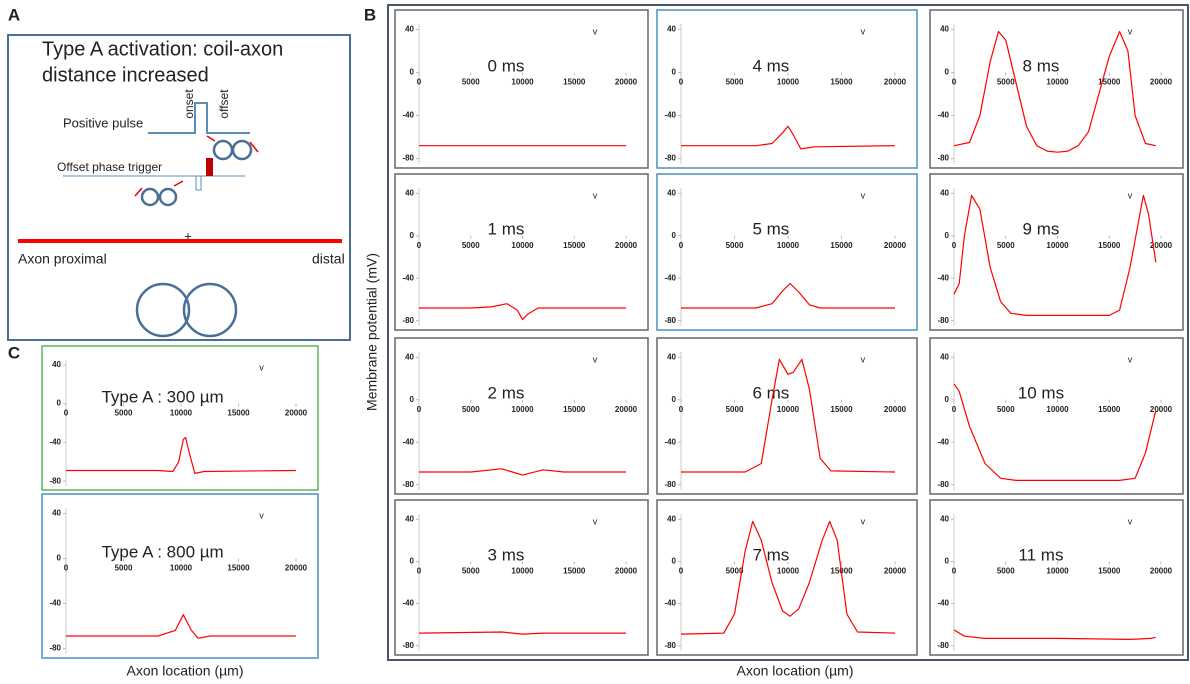 The width and height of the screenshot is (1190, 684). I want to click on chart-title: 3 ms, so click(506, 554).